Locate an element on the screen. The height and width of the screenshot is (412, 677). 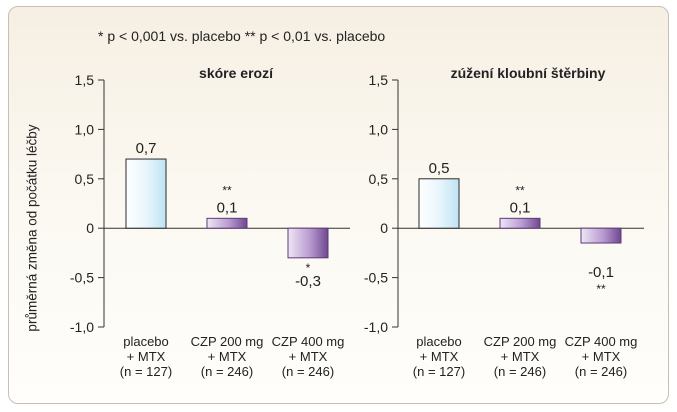
significance-mark-0-2: * is located at coordinates (308, 268).